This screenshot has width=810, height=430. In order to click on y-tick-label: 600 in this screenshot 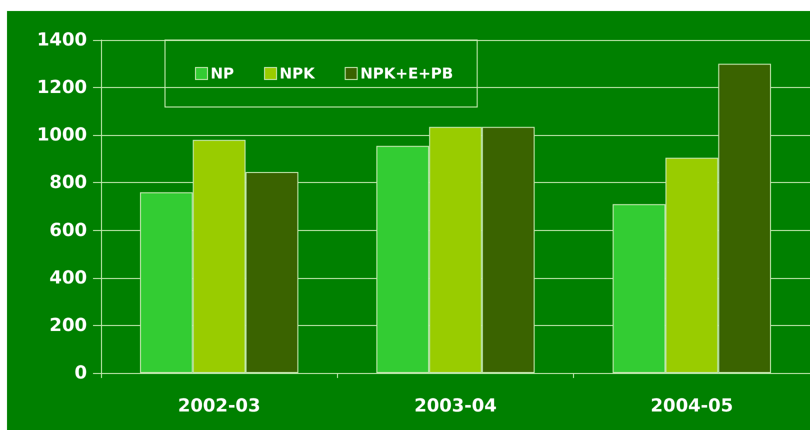, I will do `click(68, 230)`.